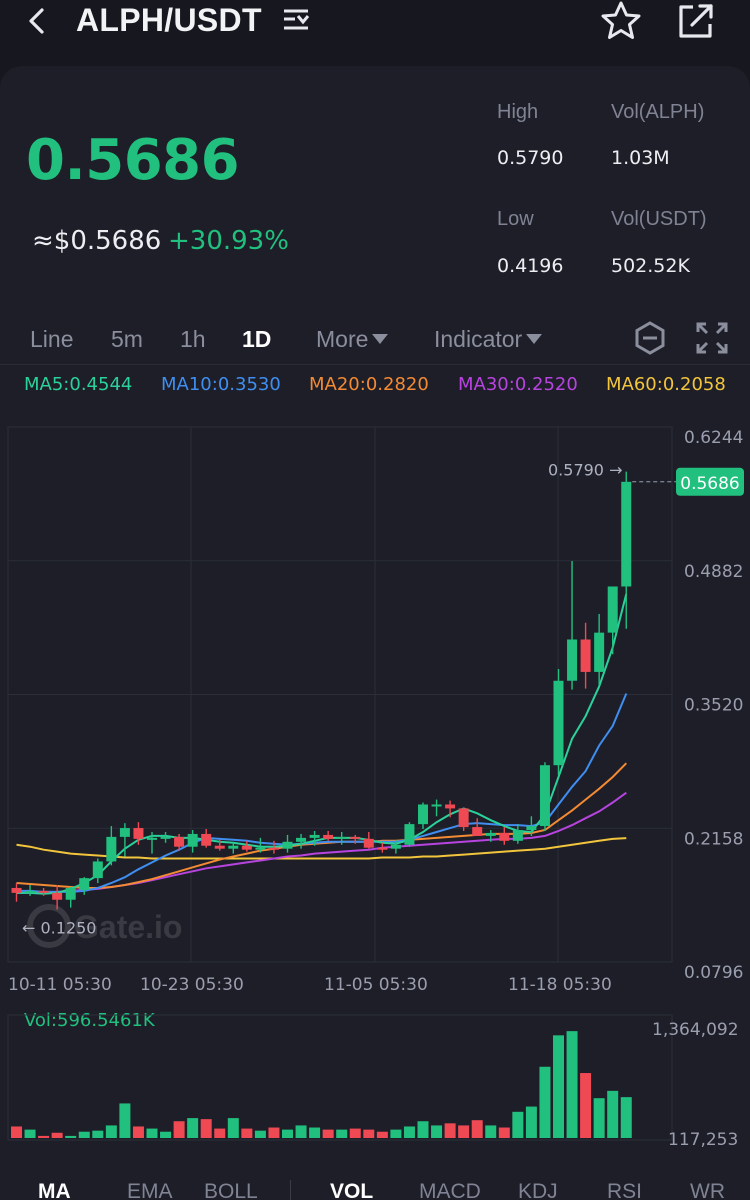  I want to click on interval-tabs: Line 5m 1h 1D More Indicator, so click(375, 340).